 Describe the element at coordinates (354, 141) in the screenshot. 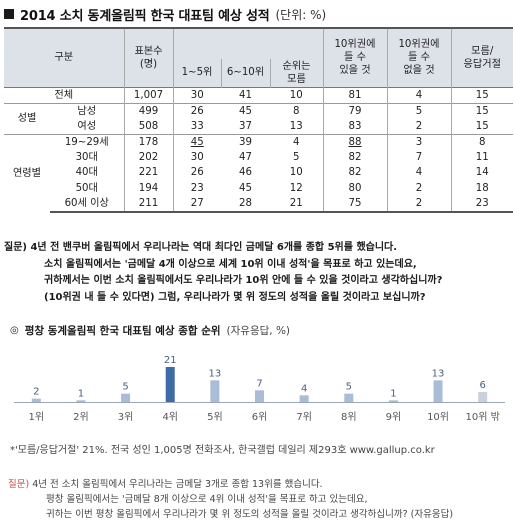

I see `cell-in10: 88` at that location.